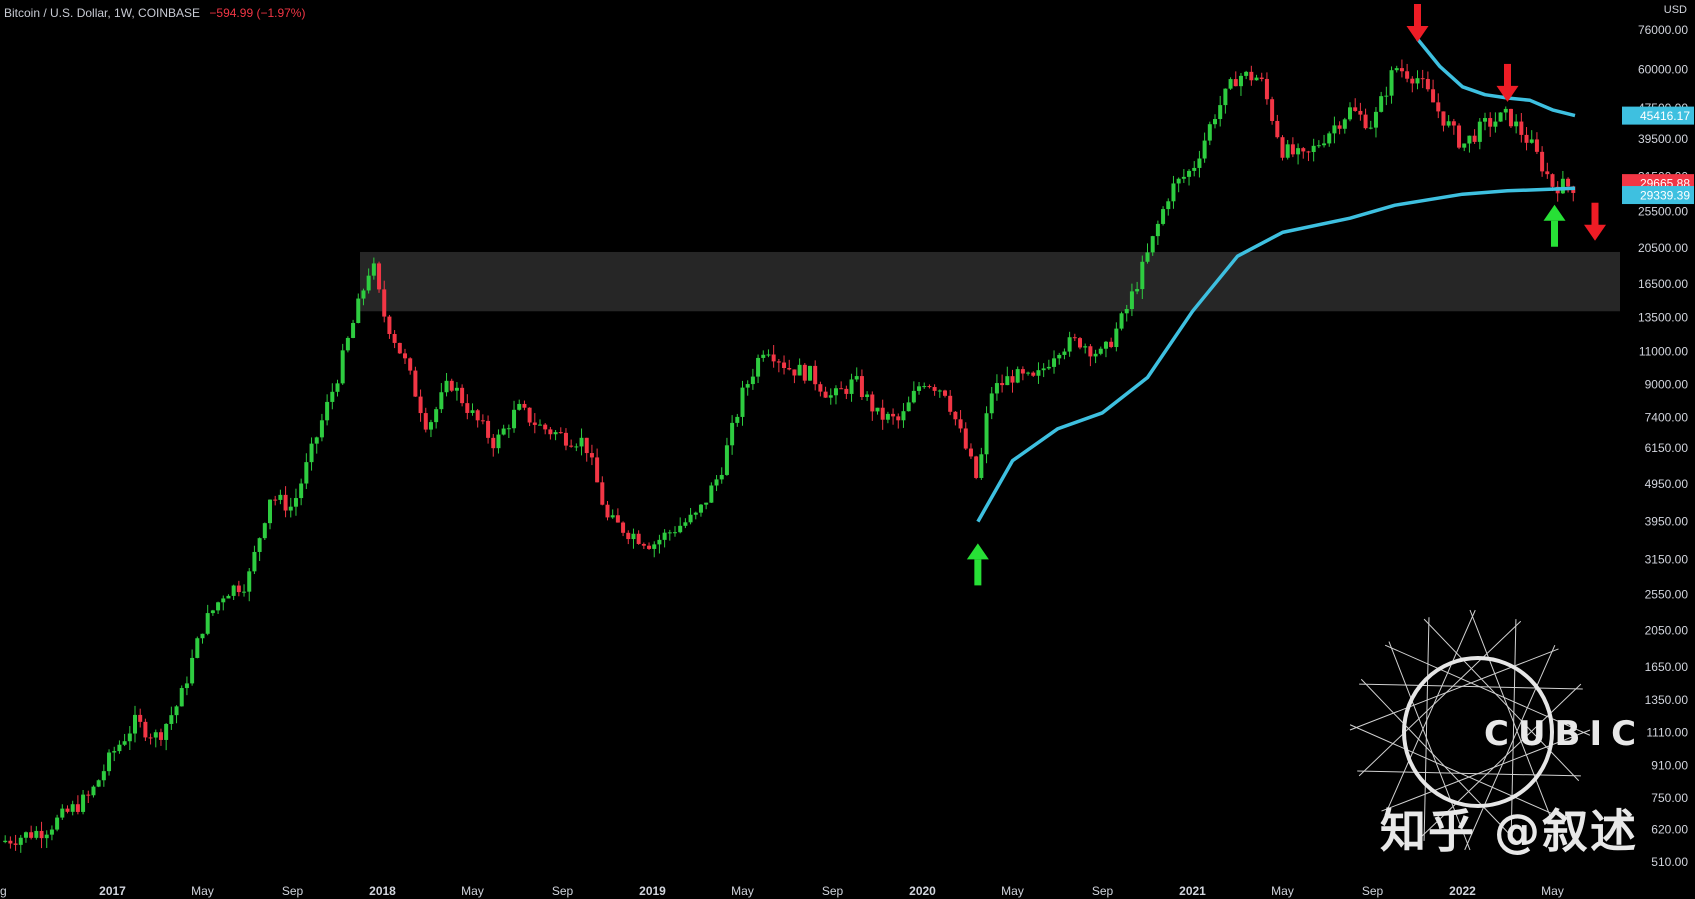  I want to click on y-tick-label: 13500.00, so click(1663, 317).